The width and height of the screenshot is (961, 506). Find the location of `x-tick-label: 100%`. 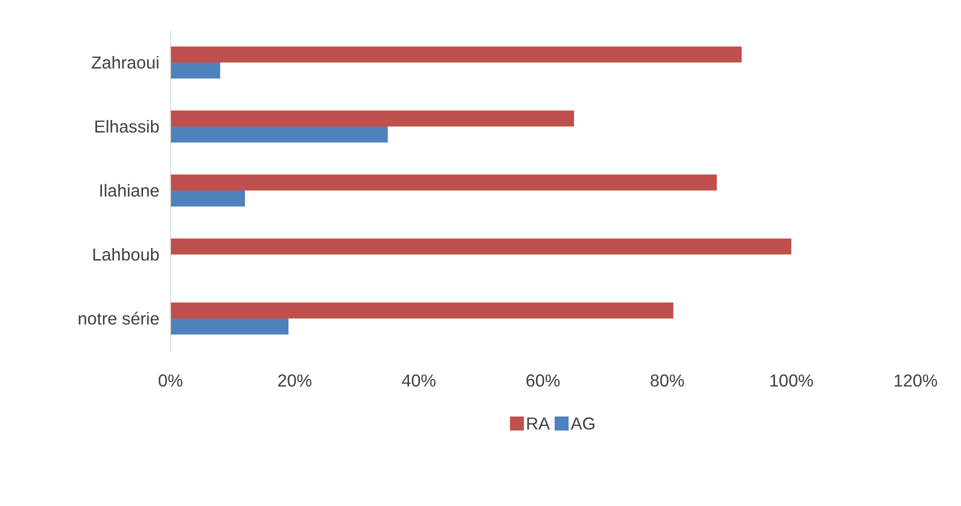

x-tick-label: 100% is located at coordinates (791, 380).